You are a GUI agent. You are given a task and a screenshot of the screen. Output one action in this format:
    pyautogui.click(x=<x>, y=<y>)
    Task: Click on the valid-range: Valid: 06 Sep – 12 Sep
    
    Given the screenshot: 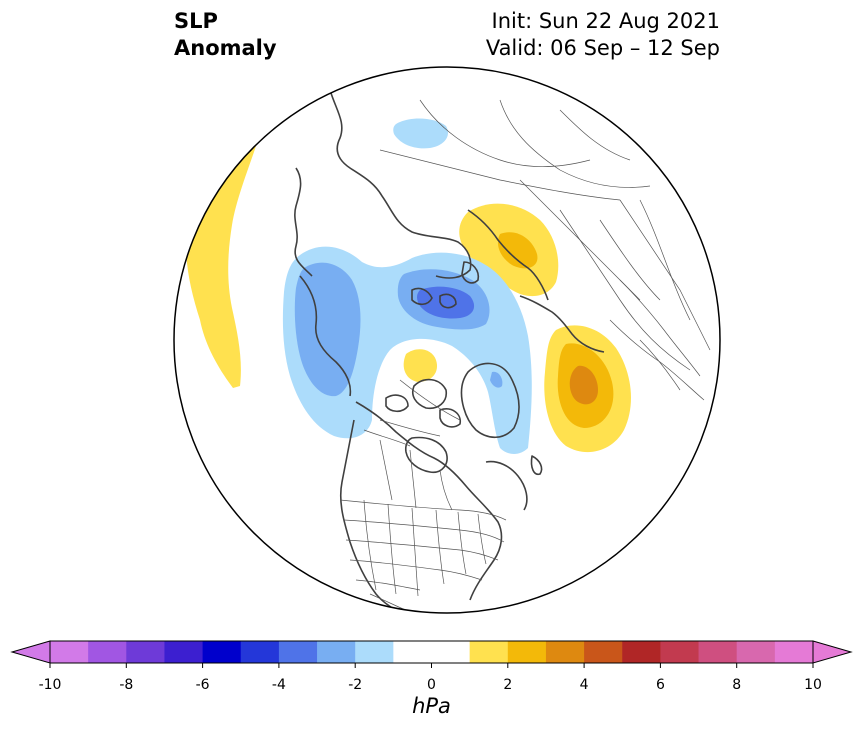 What is the action you would take?
    pyautogui.click(x=602, y=48)
    